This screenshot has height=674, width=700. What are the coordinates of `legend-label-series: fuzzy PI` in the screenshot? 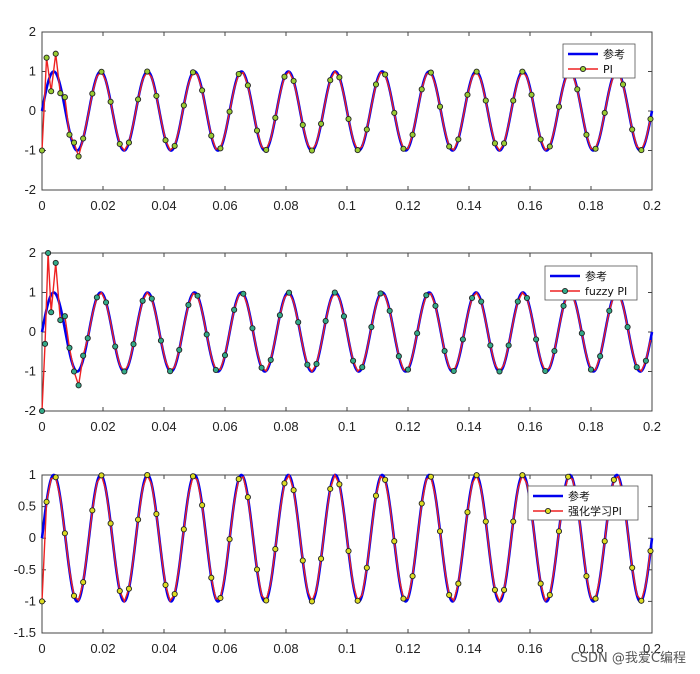 It's located at (606, 291).